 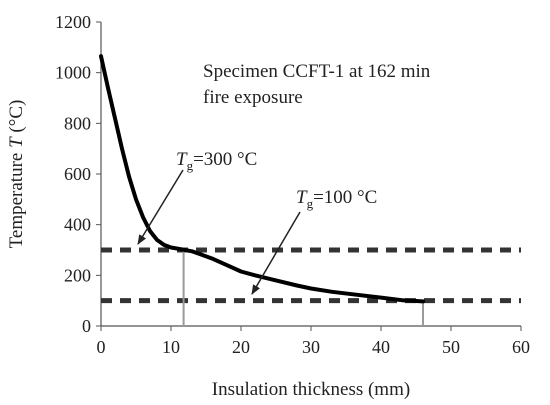 What do you see at coordinates (216, 161) in the screenshot?
I see `tg300-label: Tg=300 °C` at bounding box center [216, 161].